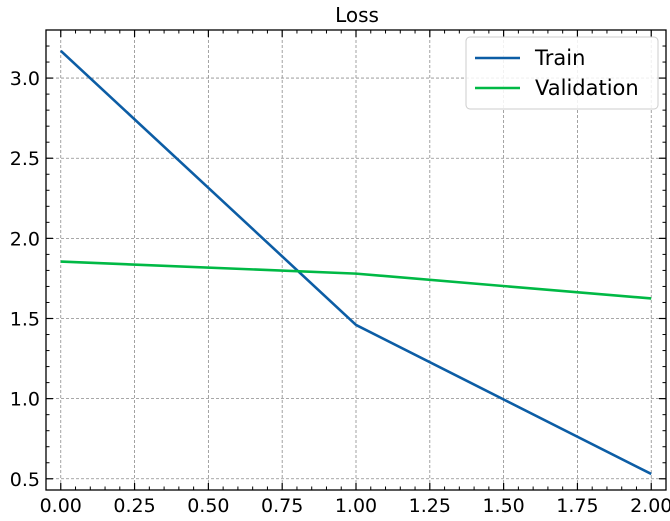 This screenshot has width=670, height=521. What do you see at coordinates (577, 506) in the screenshot?
I see `x-tick-label: 1.75` at bounding box center [577, 506].